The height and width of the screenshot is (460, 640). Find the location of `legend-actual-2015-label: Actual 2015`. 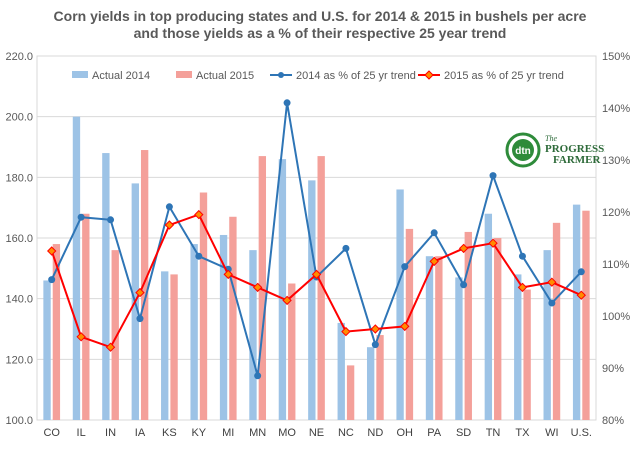

legend-actual-2015-label: Actual 2015 is located at coordinates (225, 76).